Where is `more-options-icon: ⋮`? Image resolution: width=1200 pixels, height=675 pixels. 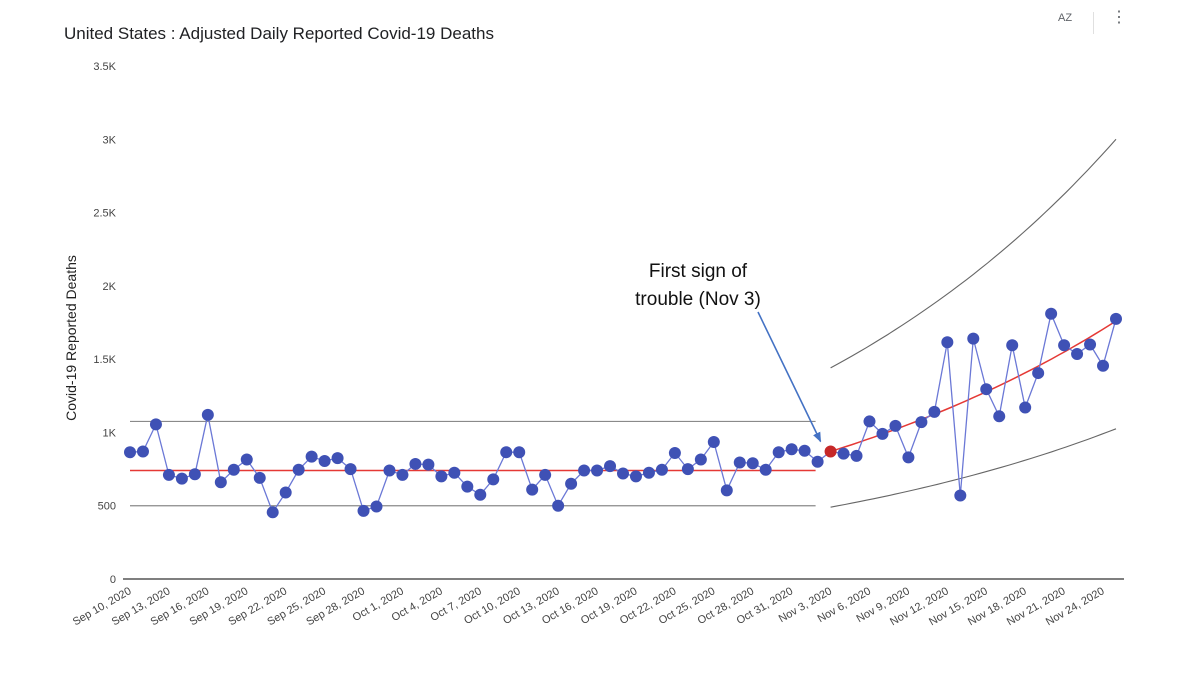 more-options-icon: ⋮ is located at coordinates (1119, 17).